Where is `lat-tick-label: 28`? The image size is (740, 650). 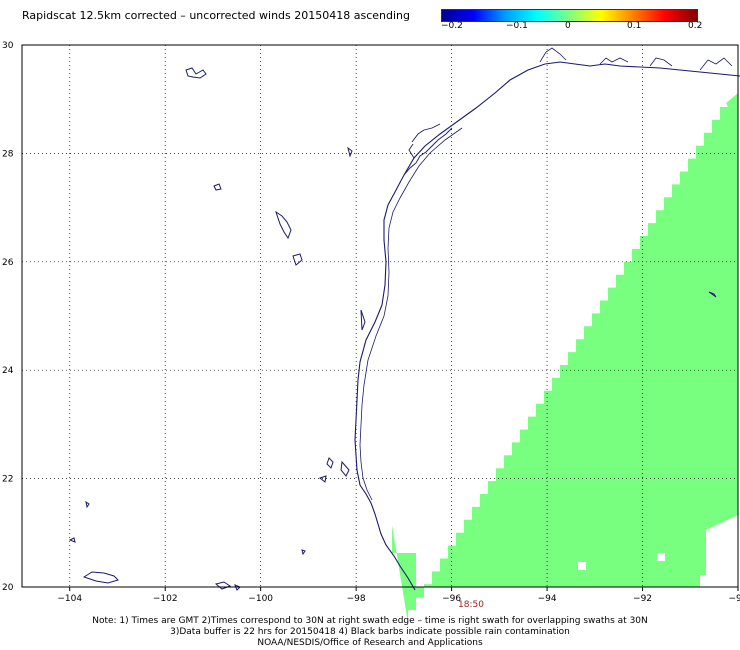
lat-tick-label: 28 is located at coordinates (8, 154).